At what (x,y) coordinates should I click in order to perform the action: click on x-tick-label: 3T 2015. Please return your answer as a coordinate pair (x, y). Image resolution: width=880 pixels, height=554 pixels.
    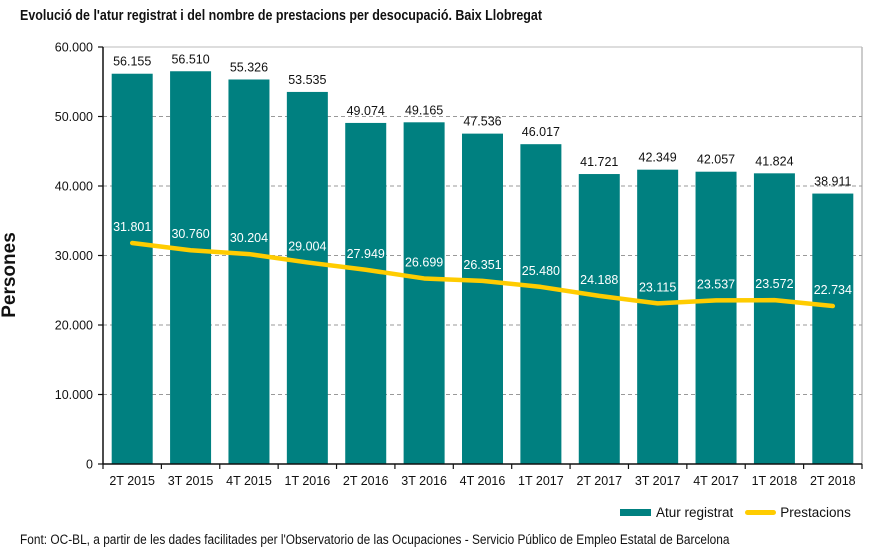
    Looking at the image, I should click on (191, 481).